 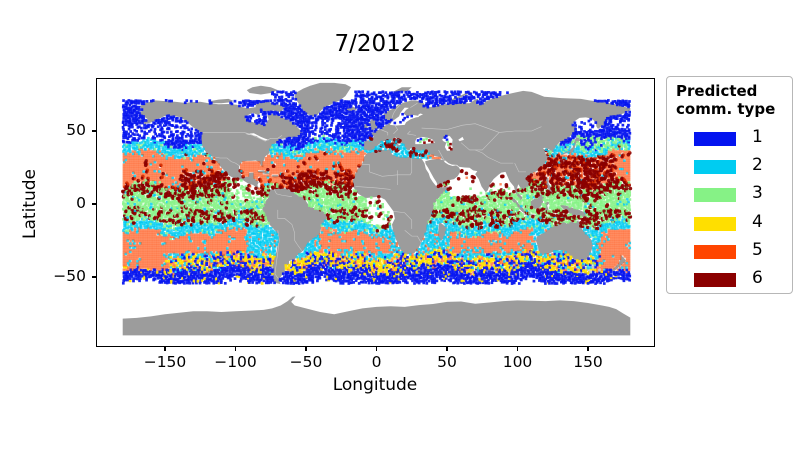 I want to click on x-axis-label: Longitude, so click(x=375, y=385).